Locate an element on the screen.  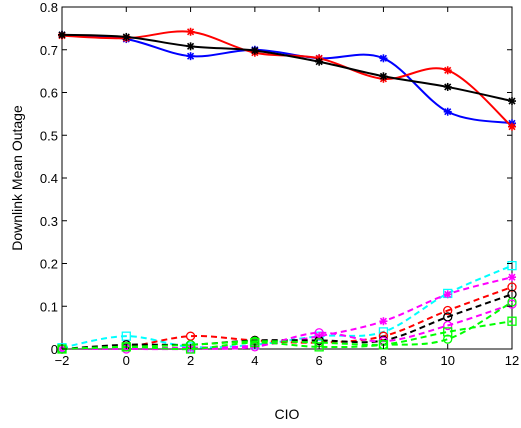
x-tick-label: 6 is located at coordinates (319, 360).